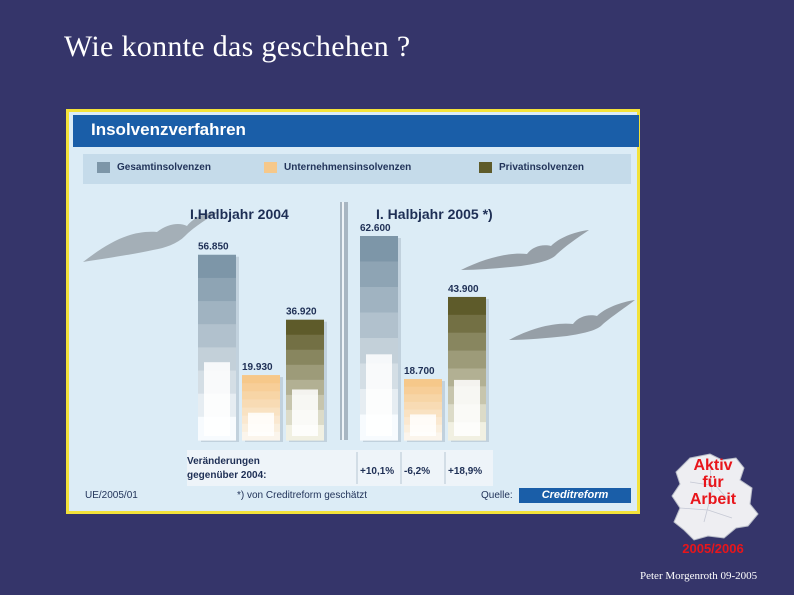  I want to click on footer-note: *) von Creditreform geschätzt, so click(302, 495).